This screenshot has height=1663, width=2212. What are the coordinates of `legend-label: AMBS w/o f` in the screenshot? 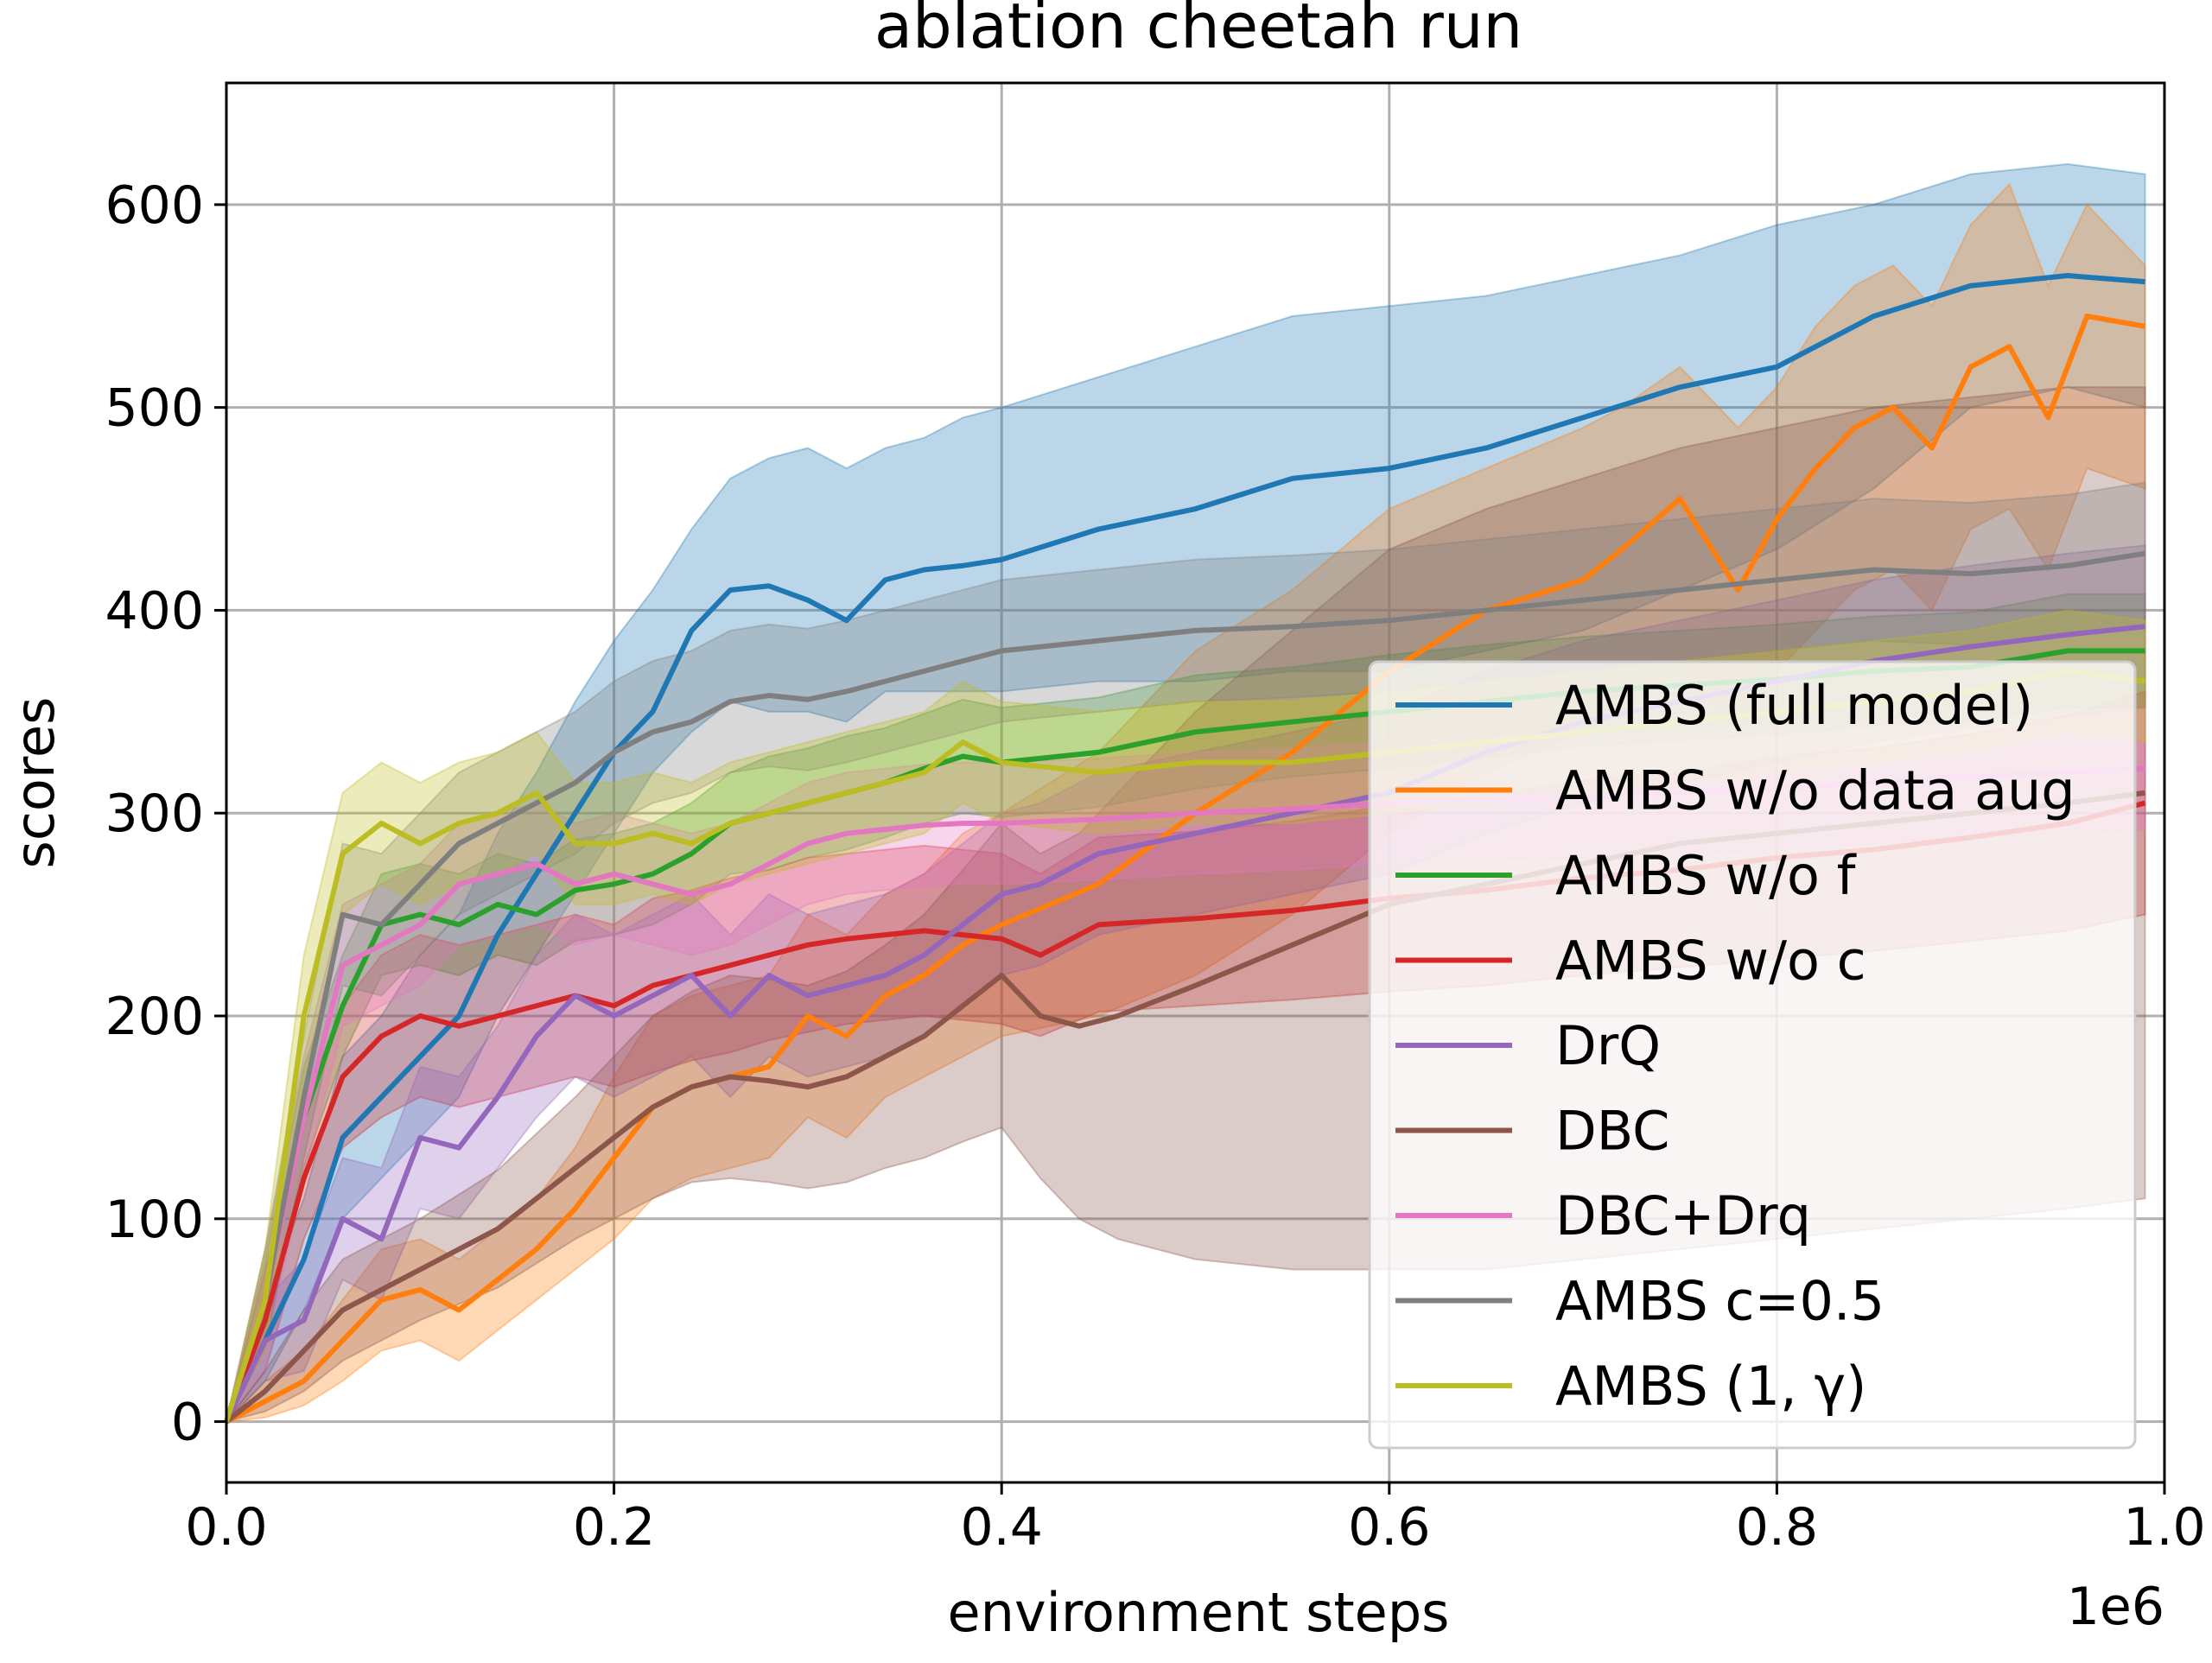 It's located at (1706, 876).